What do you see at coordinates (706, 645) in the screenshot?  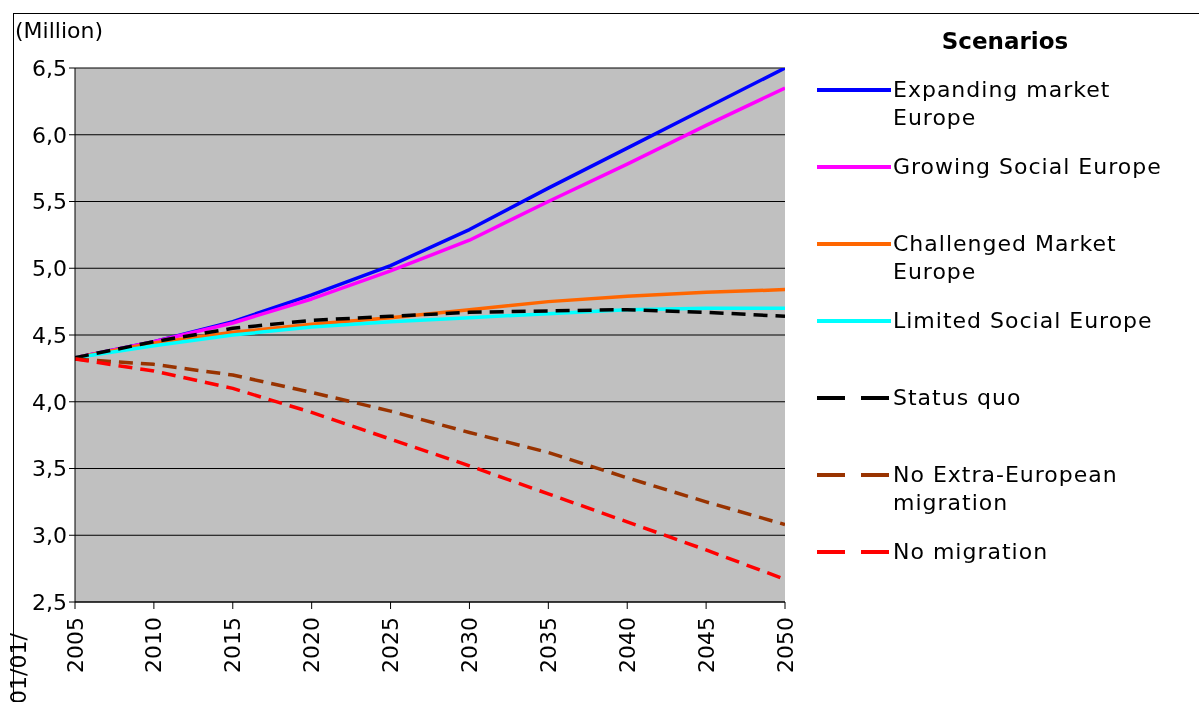 I see `x-tick-label: 2045` at bounding box center [706, 645].